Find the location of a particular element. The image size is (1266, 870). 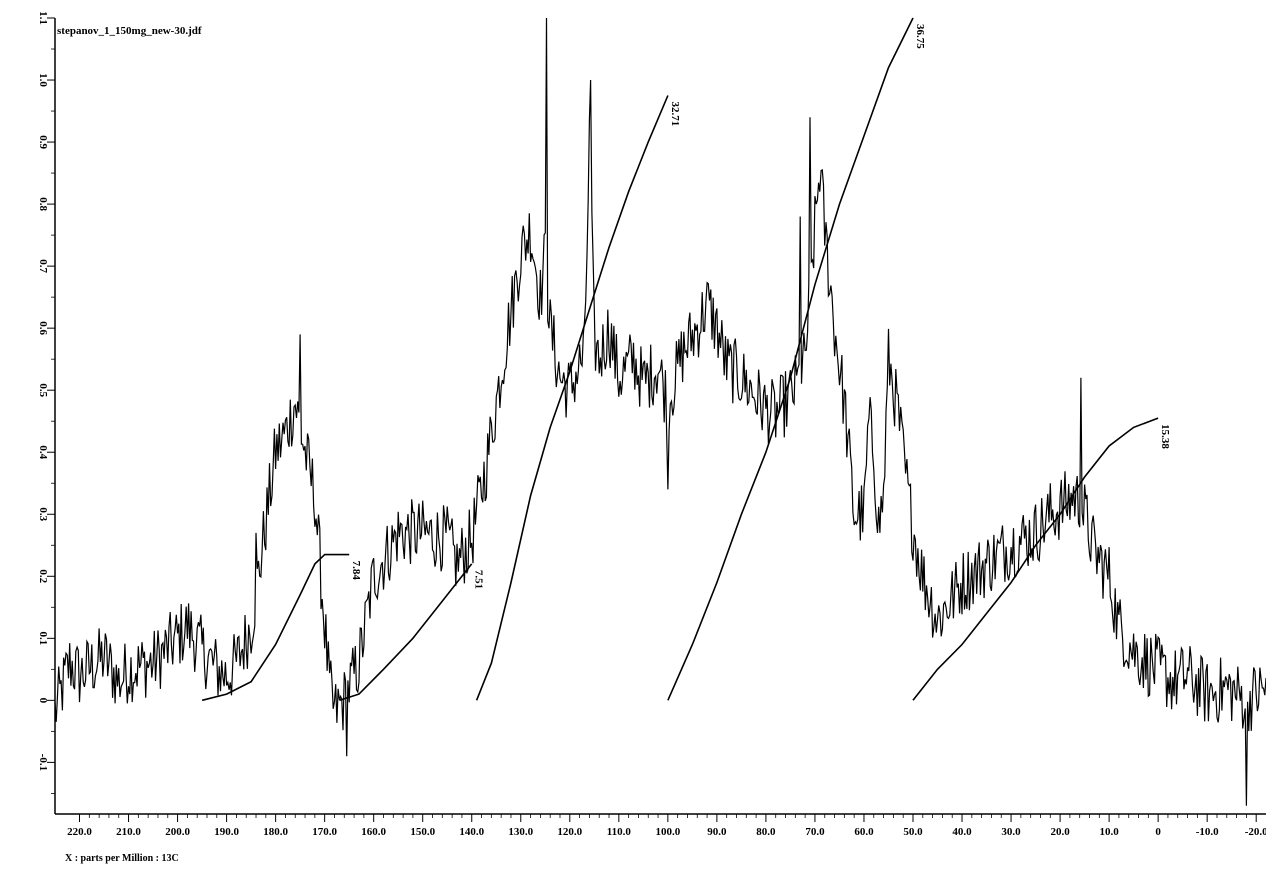

x-tick-label: 160.0 is located at coordinates (373, 832).